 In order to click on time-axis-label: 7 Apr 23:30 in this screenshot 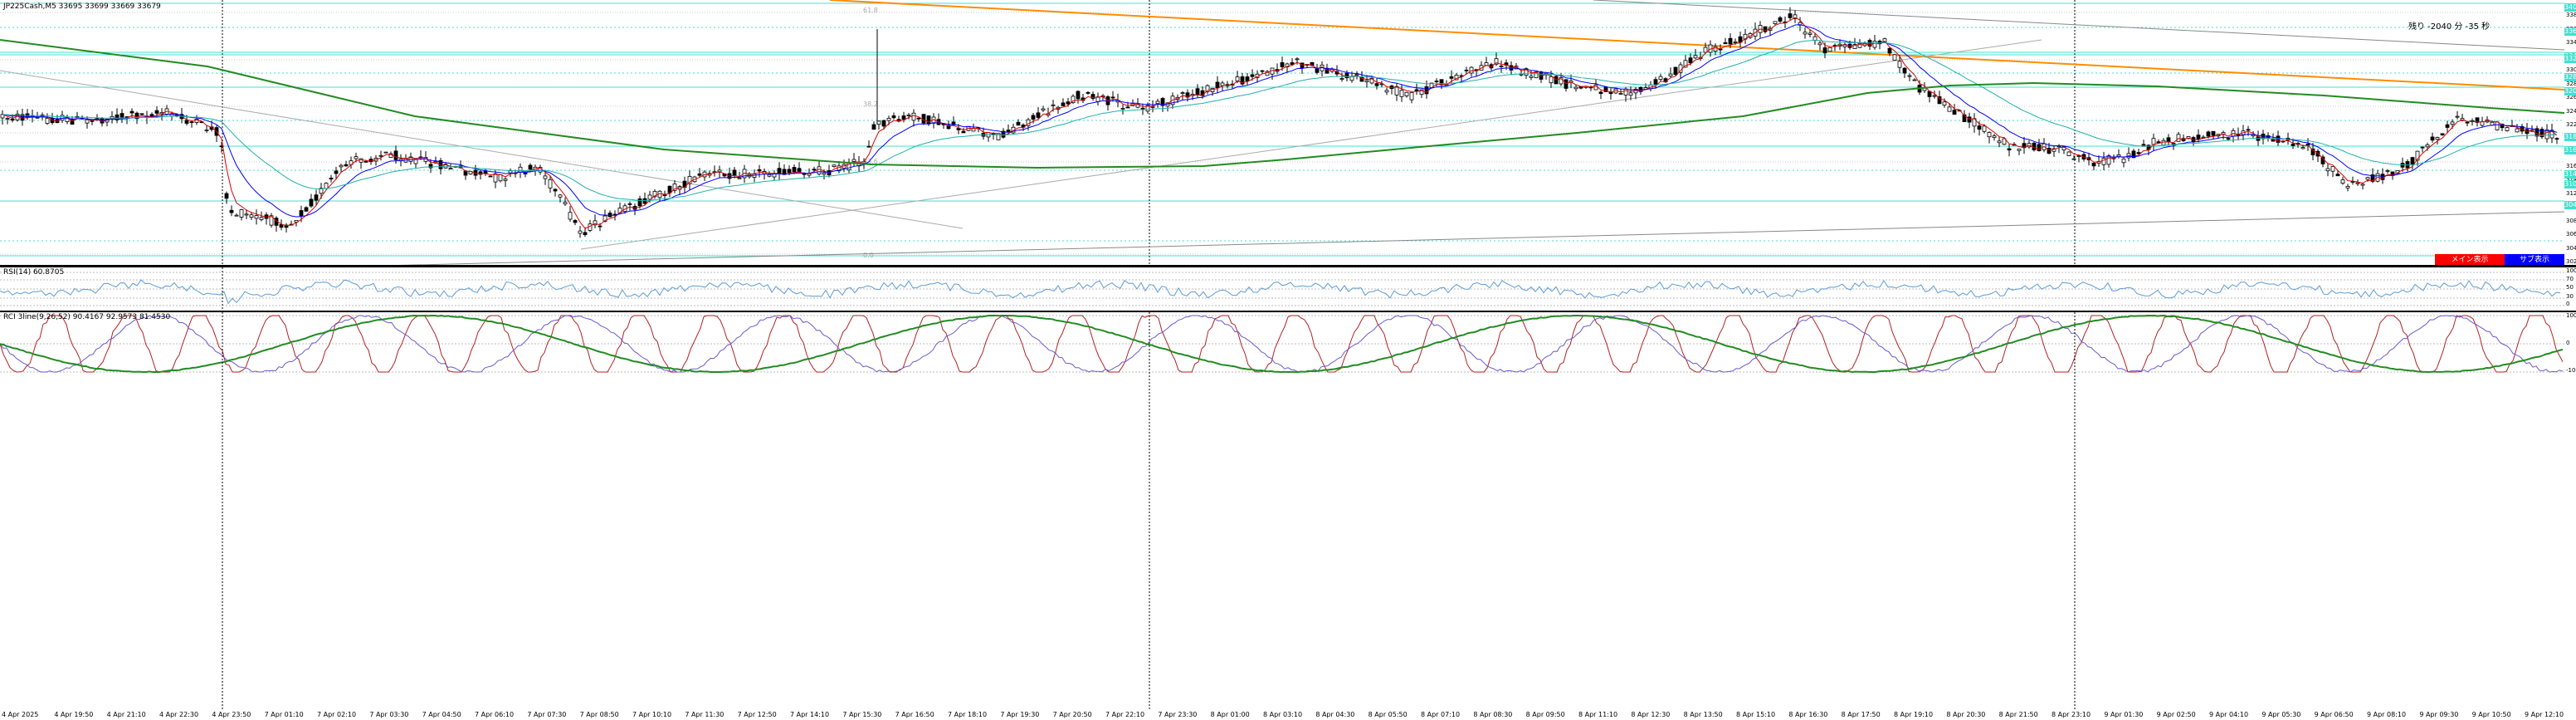, I will do `click(1178, 714)`.